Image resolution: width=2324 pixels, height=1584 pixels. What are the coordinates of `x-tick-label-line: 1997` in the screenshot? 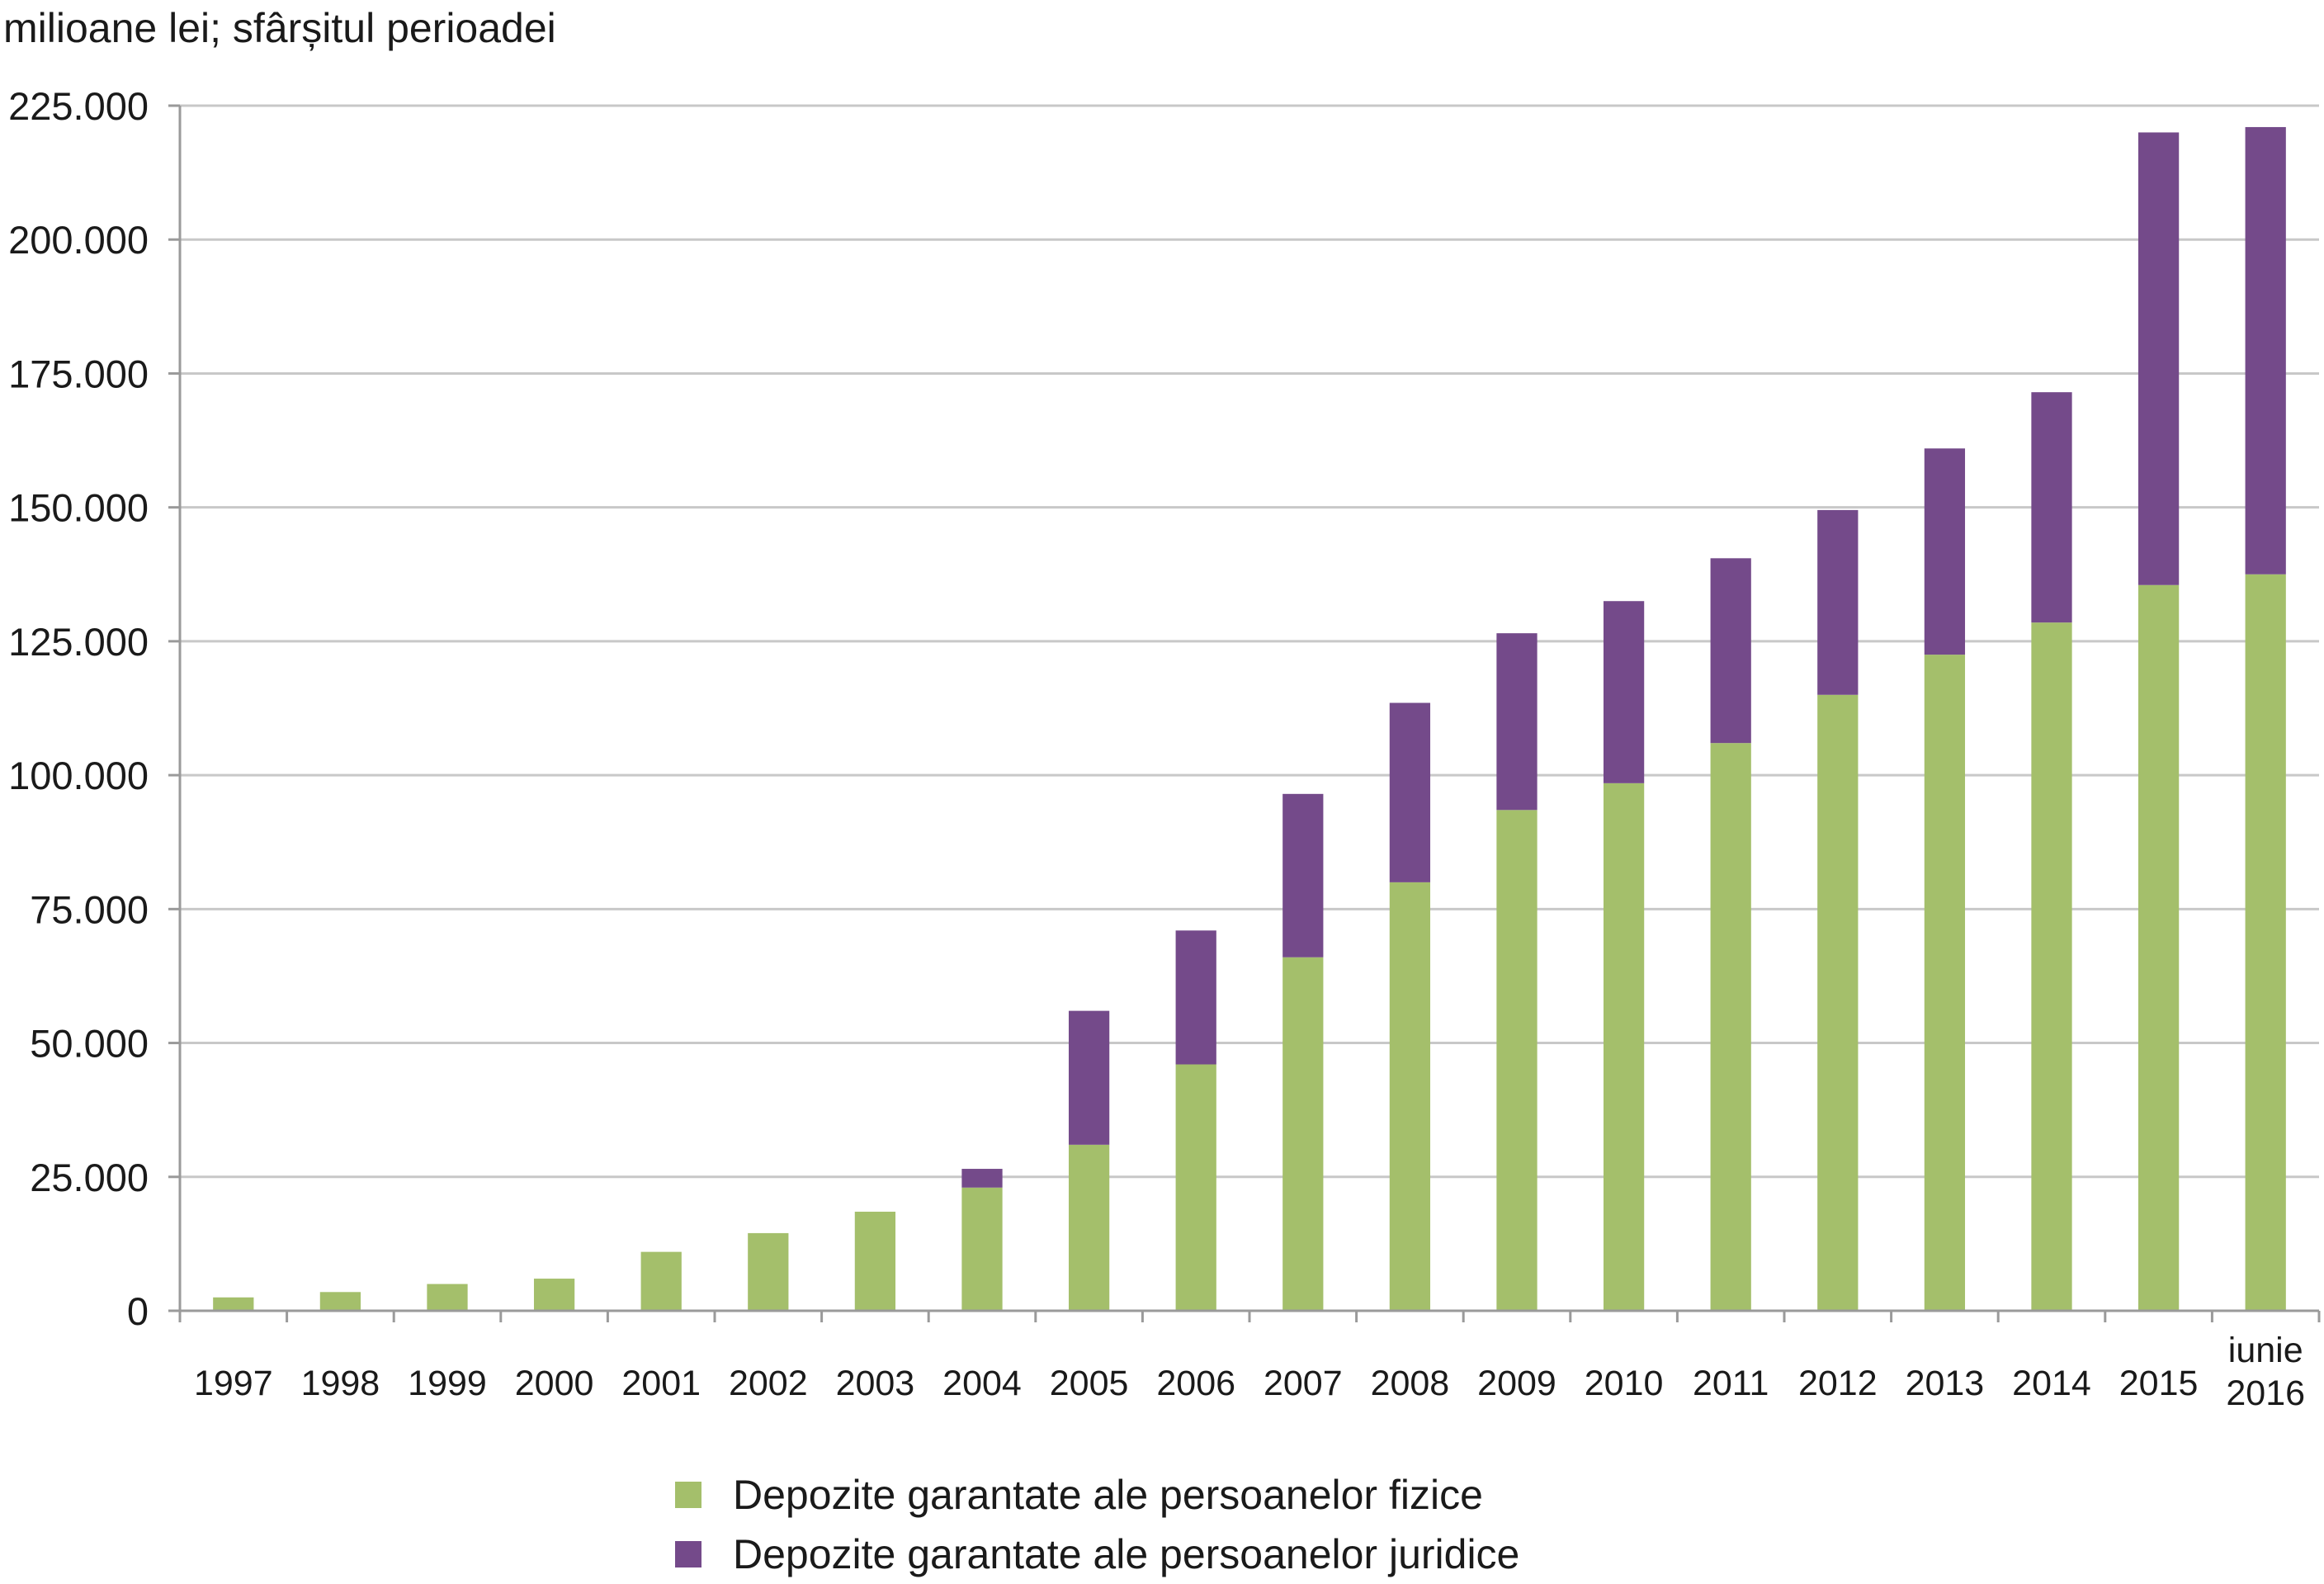 It's located at (233, 1383).